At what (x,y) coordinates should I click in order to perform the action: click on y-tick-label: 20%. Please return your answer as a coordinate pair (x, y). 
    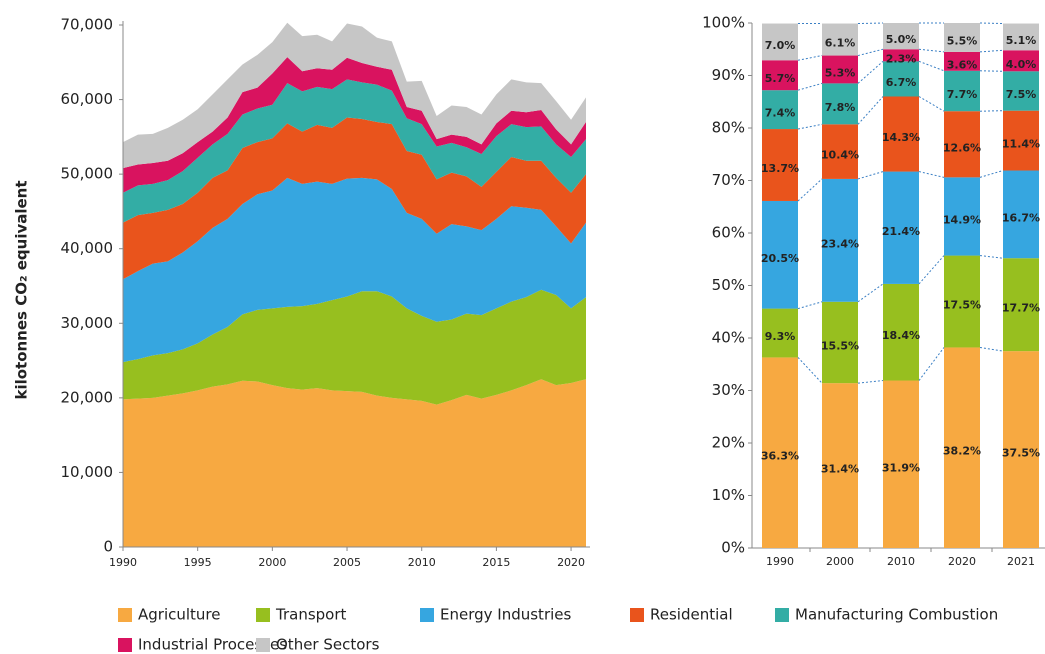
    Looking at the image, I should click on (728, 443).